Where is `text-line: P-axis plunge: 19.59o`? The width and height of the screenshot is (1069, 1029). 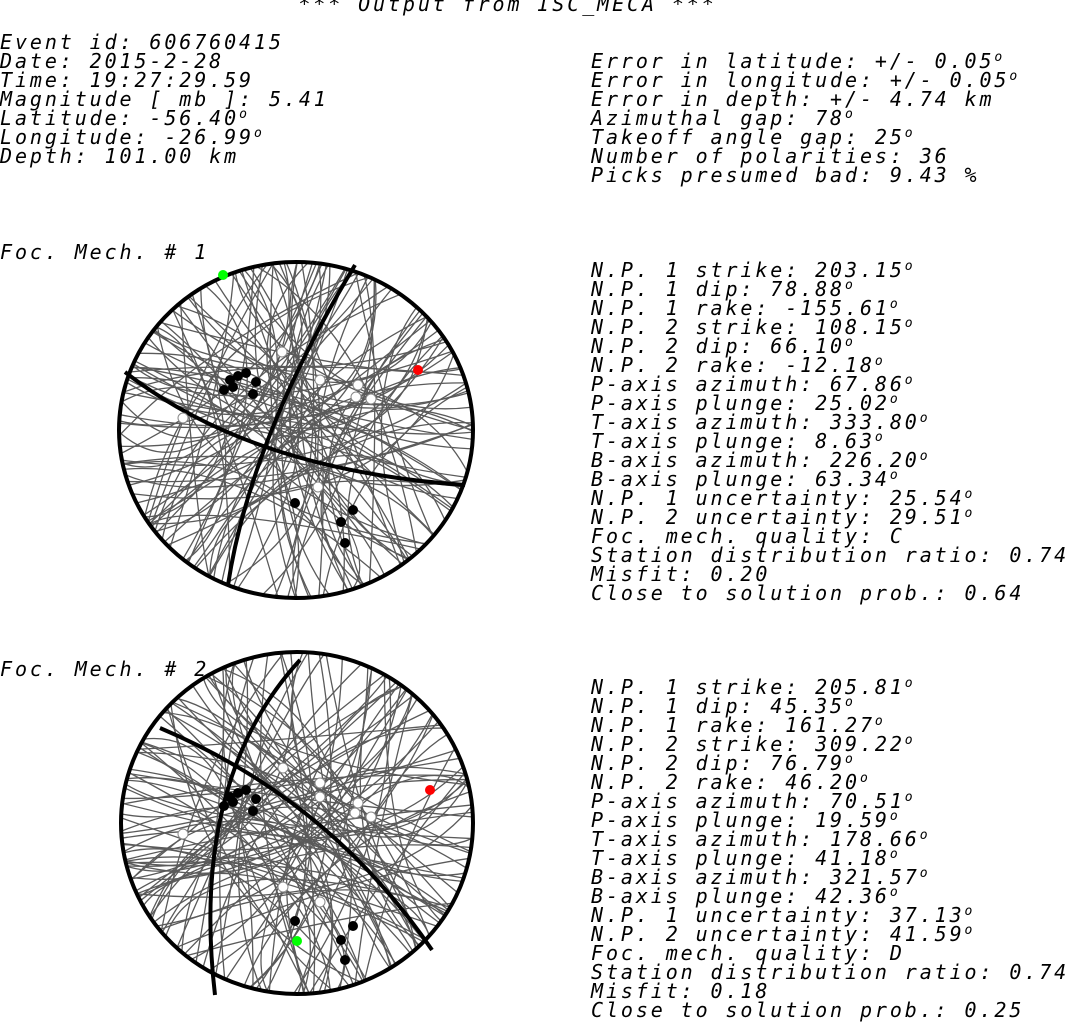 text-line: P-axis plunge: 19.59o is located at coordinates (830, 820).